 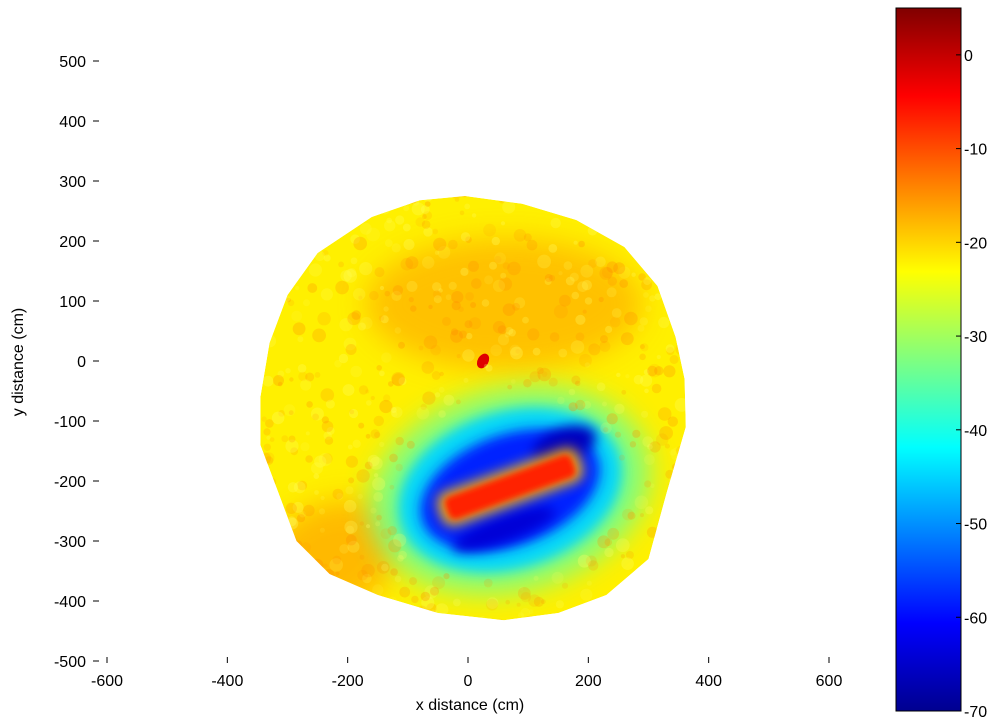 What do you see at coordinates (928, 359) in the screenshot?
I see `colorbar-gradient` at bounding box center [928, 359].